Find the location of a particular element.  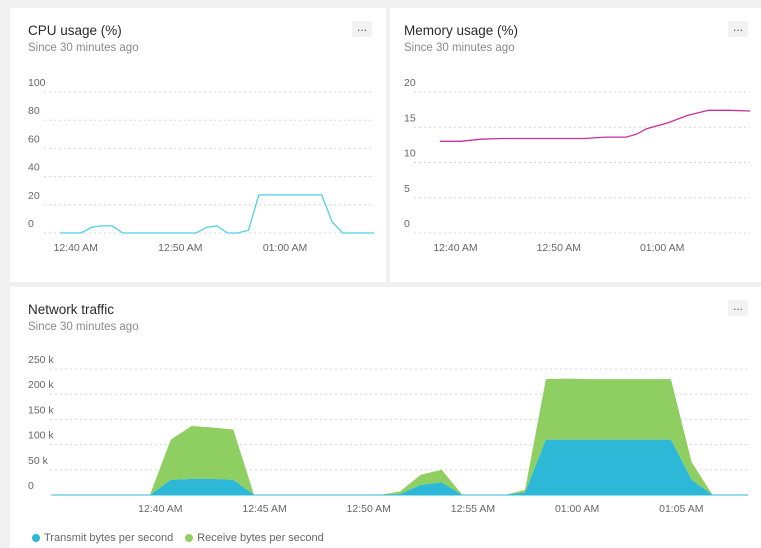

memory-x-tick-label: 12:50 AM is located at coordinates (559, 248).